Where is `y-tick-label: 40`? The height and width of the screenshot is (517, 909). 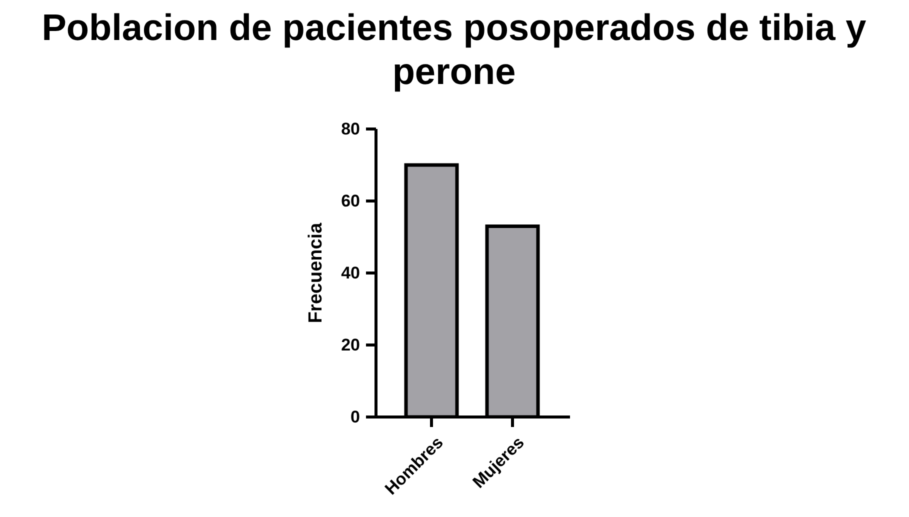 y-tick-label: 40 is located at coordinates (350, 273).